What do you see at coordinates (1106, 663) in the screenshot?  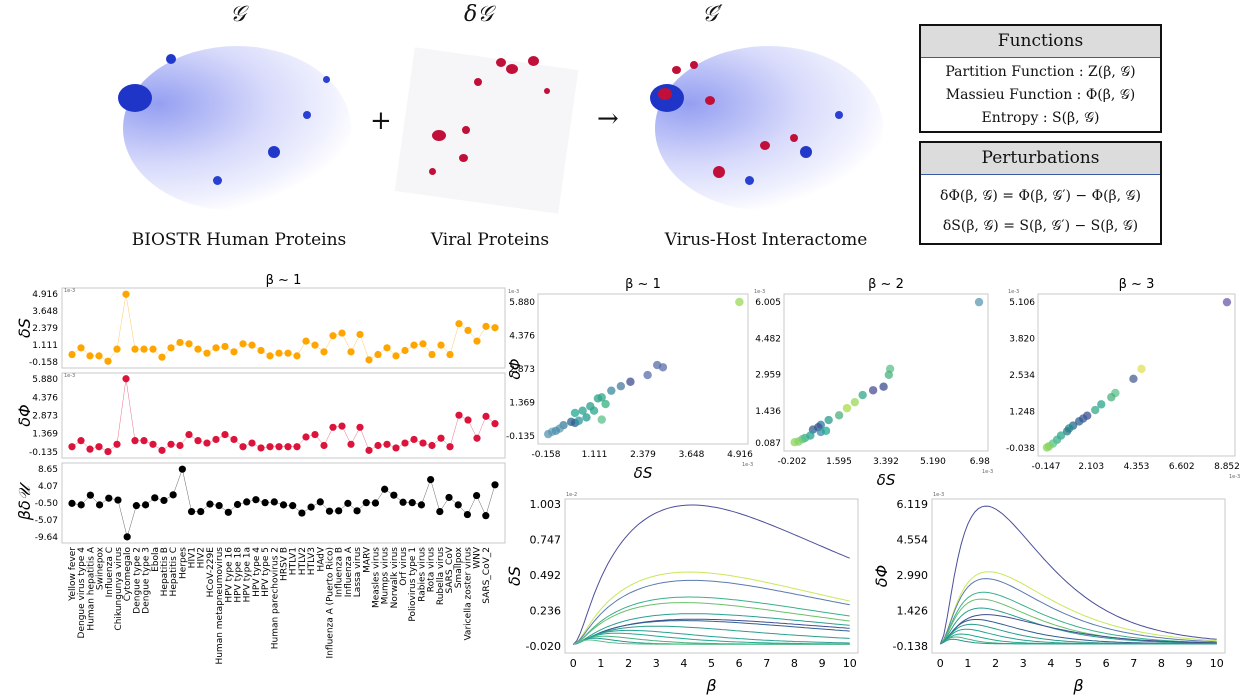 I see `xtick-curves_dPhi: 6` at bounding box center [1106, 663].